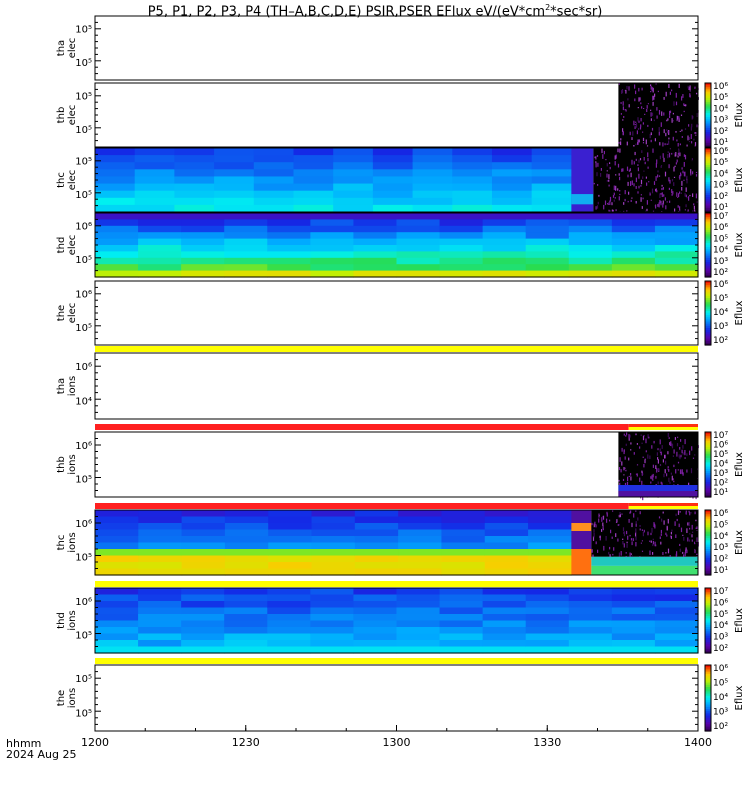 The image size is (750, 800). What do you see at coordinates (397, 742) in the screenshot?
I see `x-tick-label: 1300` at bounding box center [397, 742].